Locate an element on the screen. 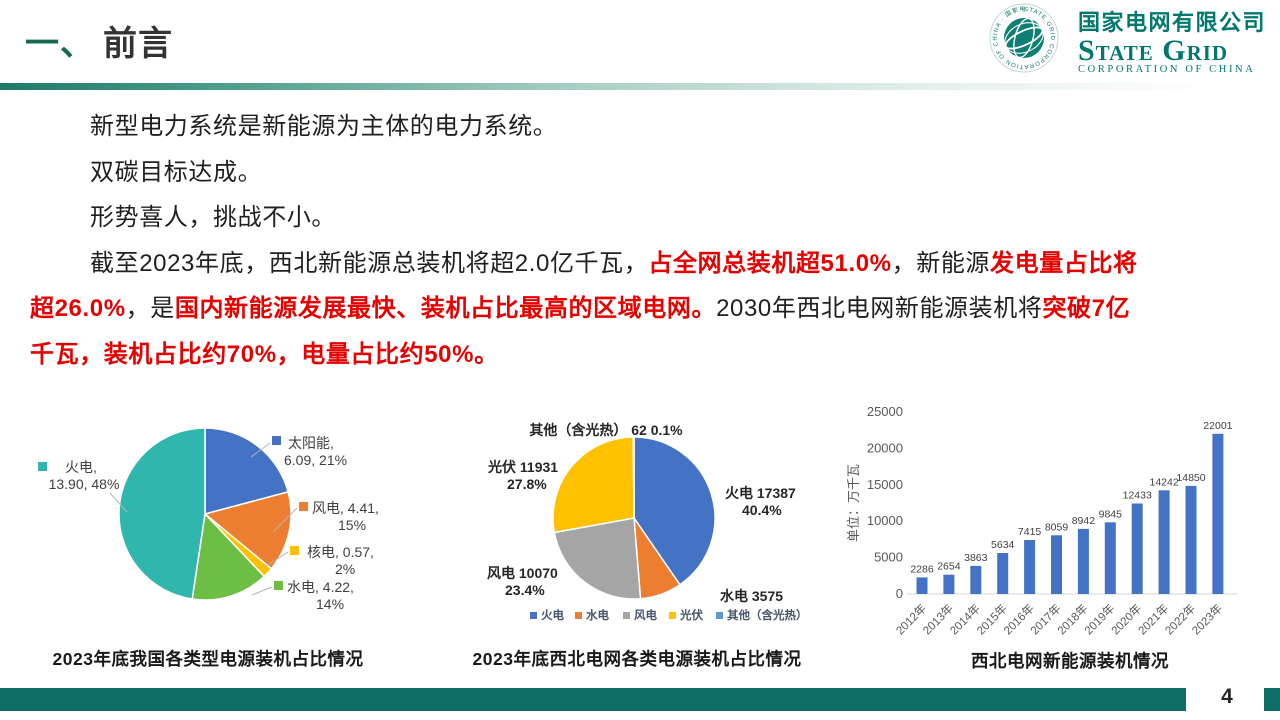 This screenshot has height=720, width=1280. bar-value-label: 8942 is located at coordinates (1084, 521).